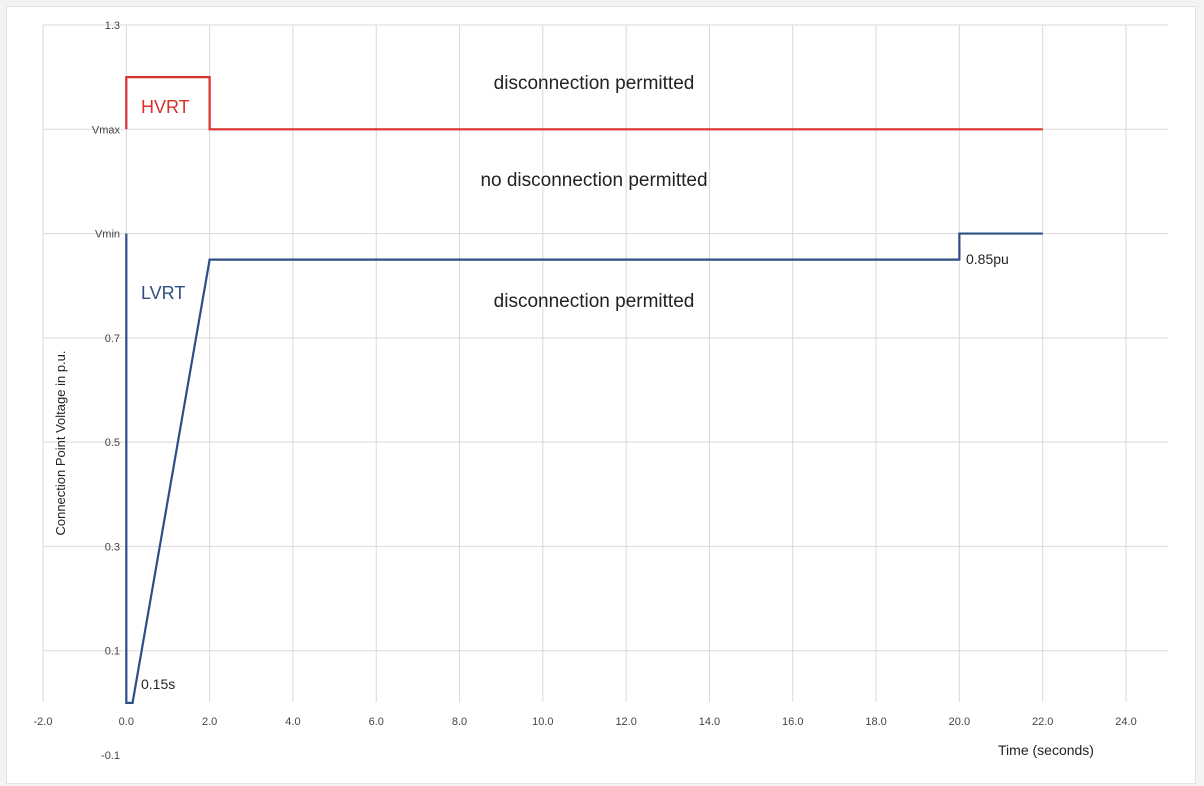 This screenshot has height=786, width=1204. Describe the element at coordinates (709, 722) in the screenshot. I see `x-tick-label: 14.0` at that location.